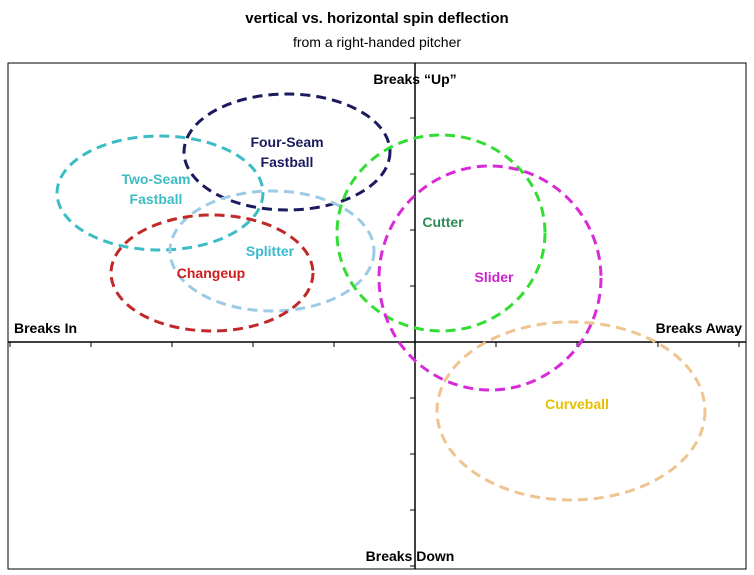  I want to click on slider-label: Slider, so click(494, 277).